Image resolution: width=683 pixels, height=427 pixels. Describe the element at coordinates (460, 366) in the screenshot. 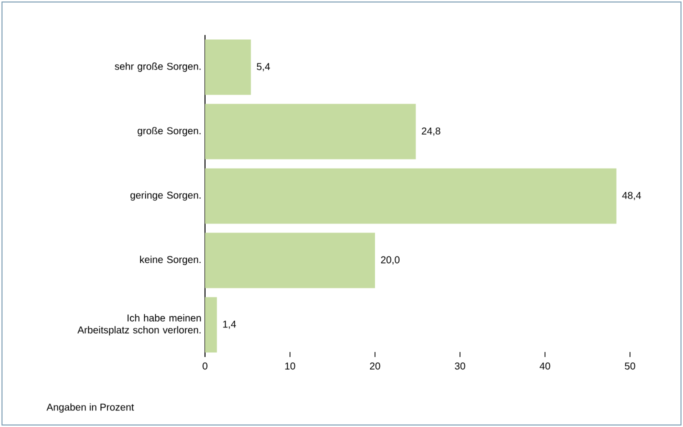

I see `x-tick-label: 30` at that location.